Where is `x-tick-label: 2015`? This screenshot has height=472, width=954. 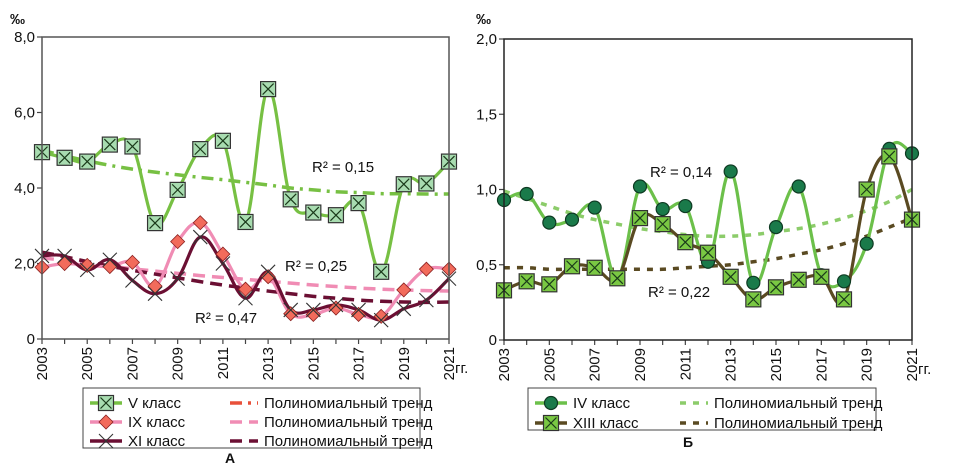 x-tick-label: 2015 is located at coordinates (776, 364).